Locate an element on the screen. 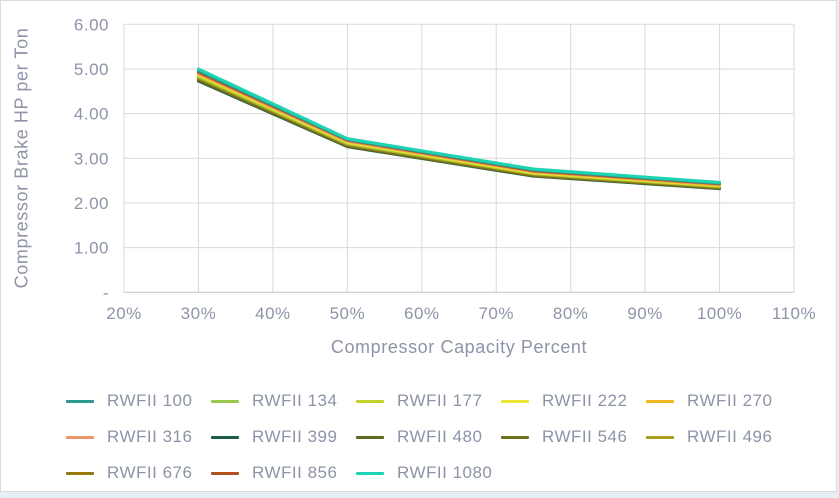 The width and height of the screenshot is (839, 498). legend-item-rwfii-856: RWFII 856 is located at coordinates (283, 473).